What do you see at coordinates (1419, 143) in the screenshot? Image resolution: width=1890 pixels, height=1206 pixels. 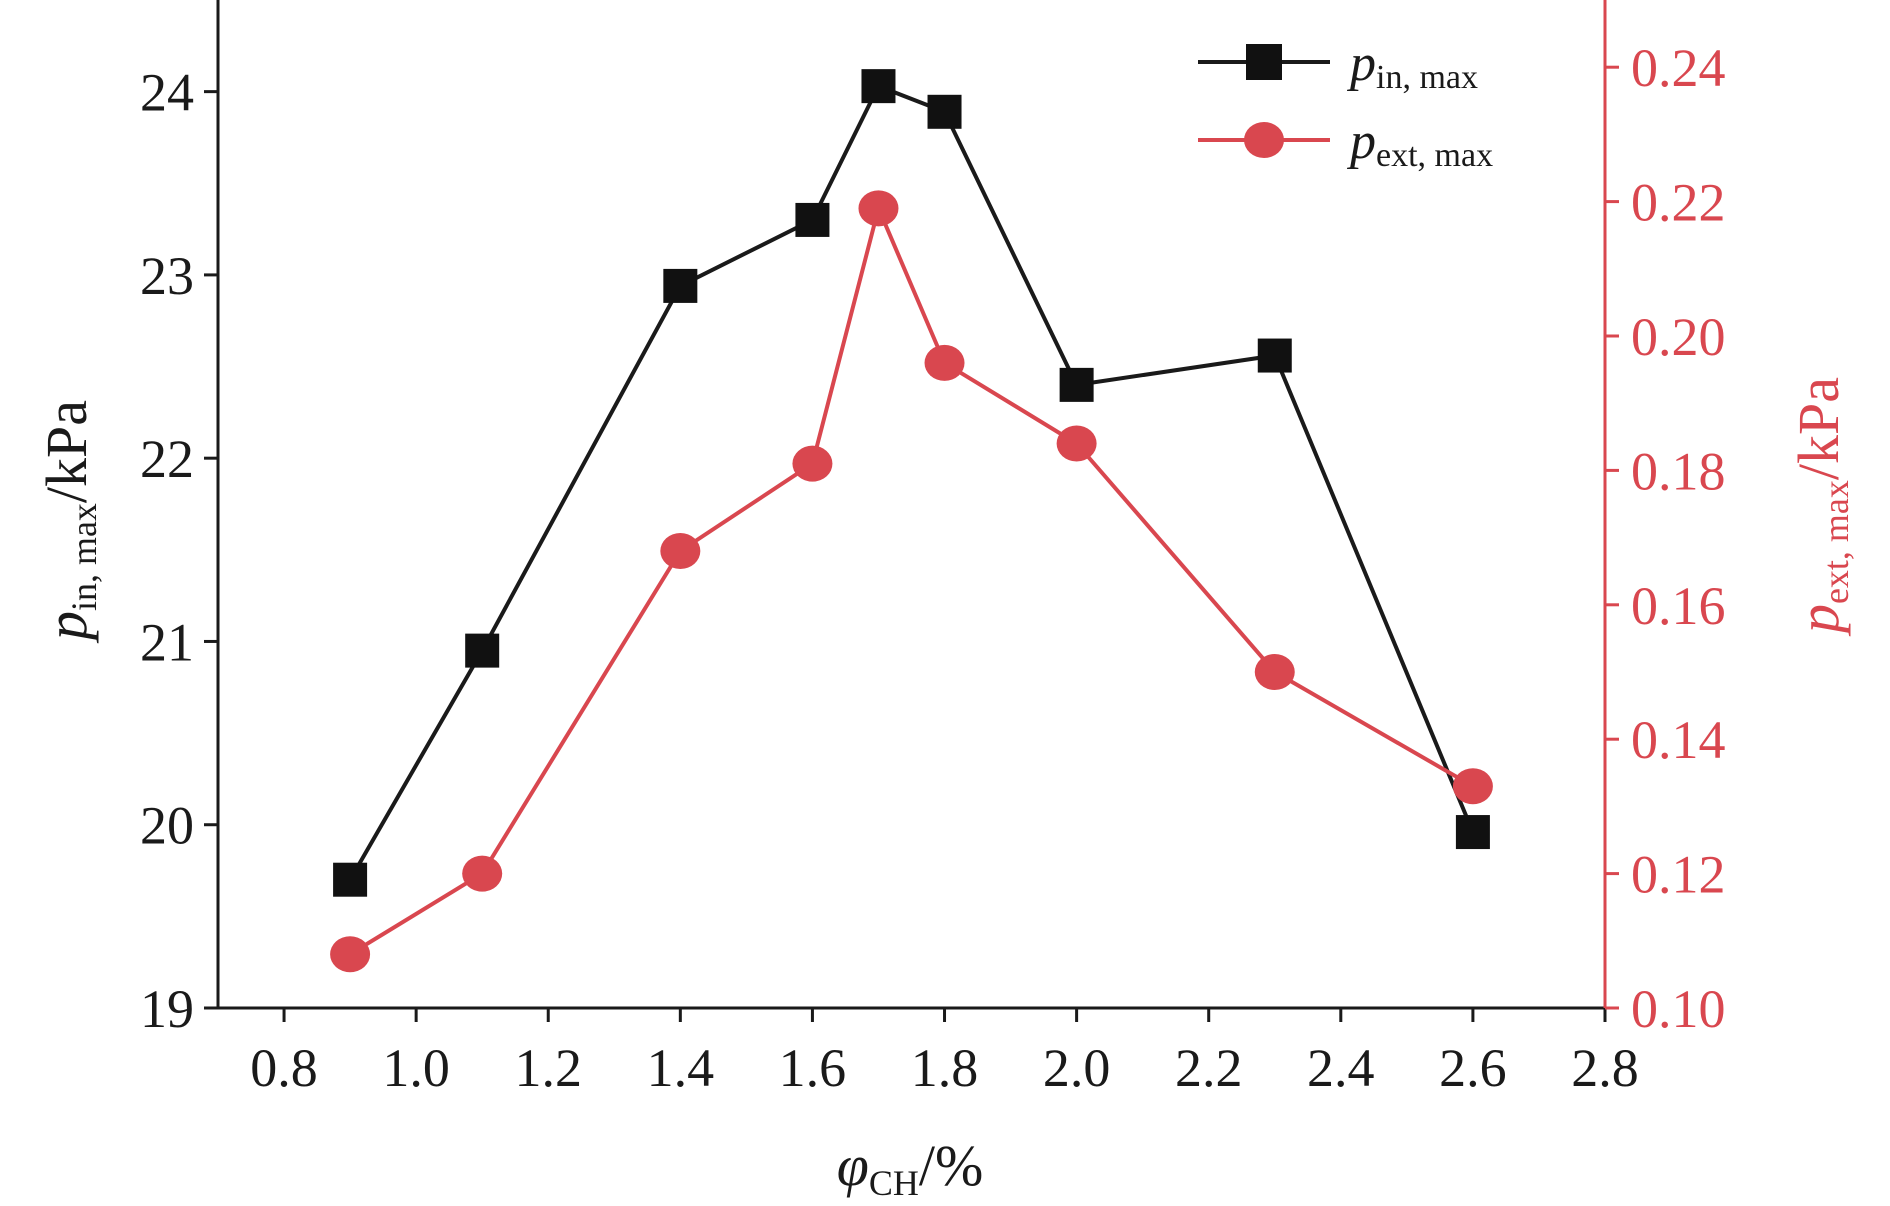 I see `legend-label-p-ext-max: pext, max` at bounding box center [1419, 143].